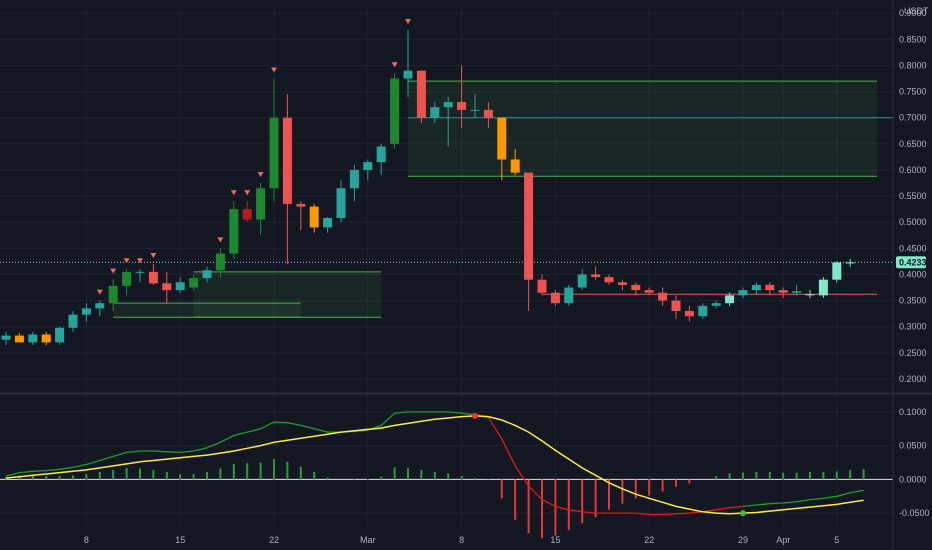  I want to click on price-tick-label: 0.7000, so click(913, 118).